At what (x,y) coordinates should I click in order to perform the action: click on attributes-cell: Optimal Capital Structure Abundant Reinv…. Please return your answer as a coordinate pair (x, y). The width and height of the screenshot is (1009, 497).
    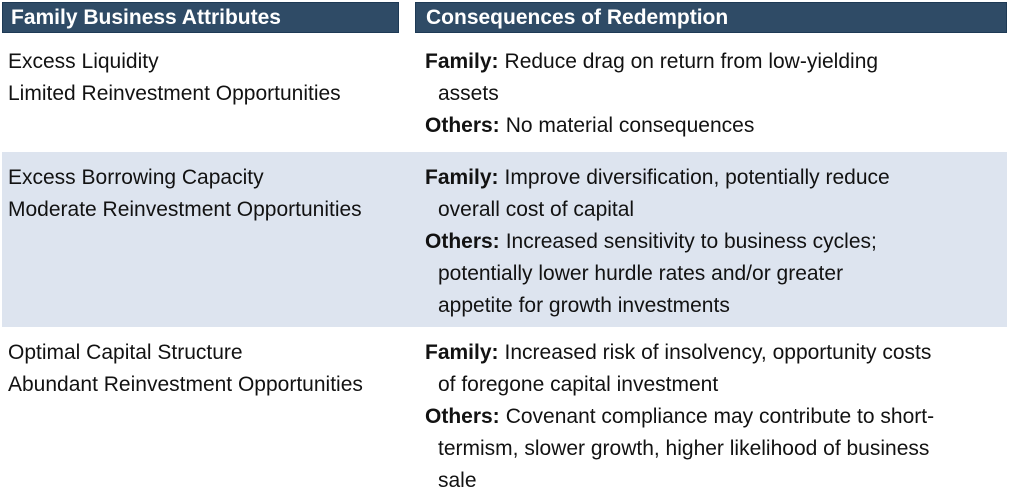
    Looking at the image, I should click on (213, 417).